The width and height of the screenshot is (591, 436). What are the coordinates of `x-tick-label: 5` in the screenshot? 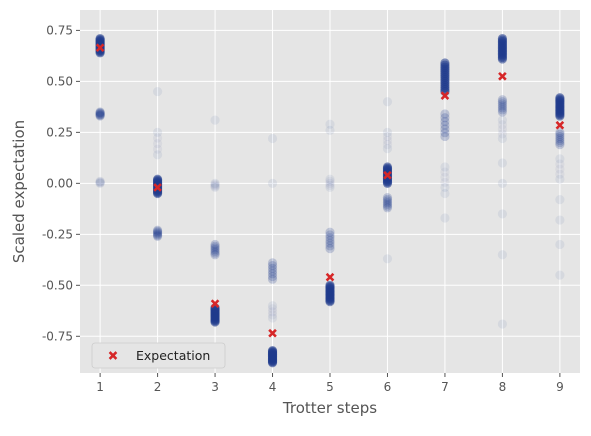 It's located at (330, 387).